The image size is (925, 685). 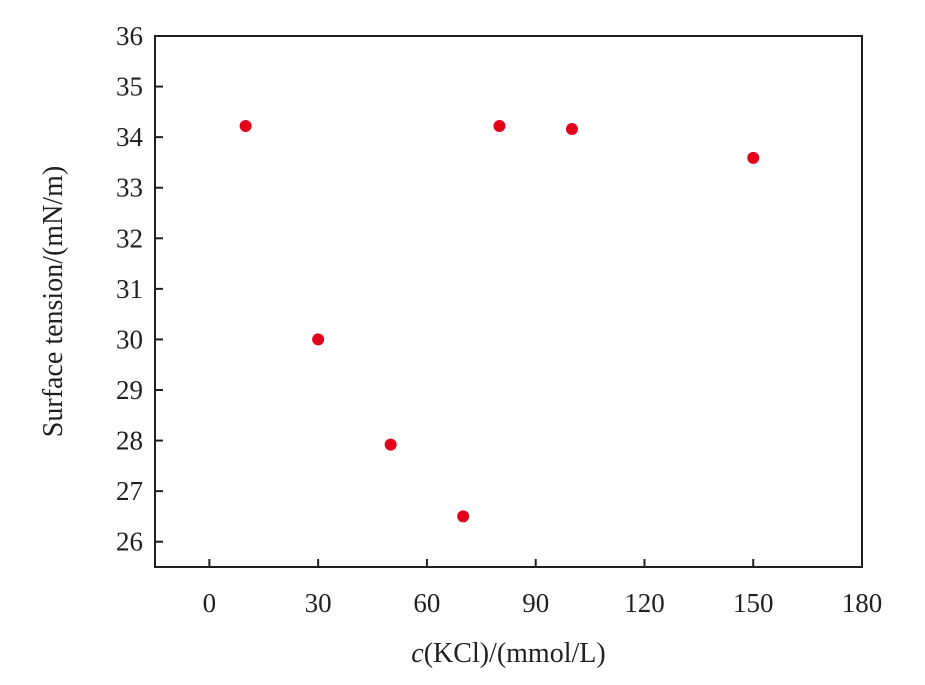 I want to click on y-axis-ticks: 26 27 28 29 30 31 32 33 34 35 36, so click(x=139, y=289).